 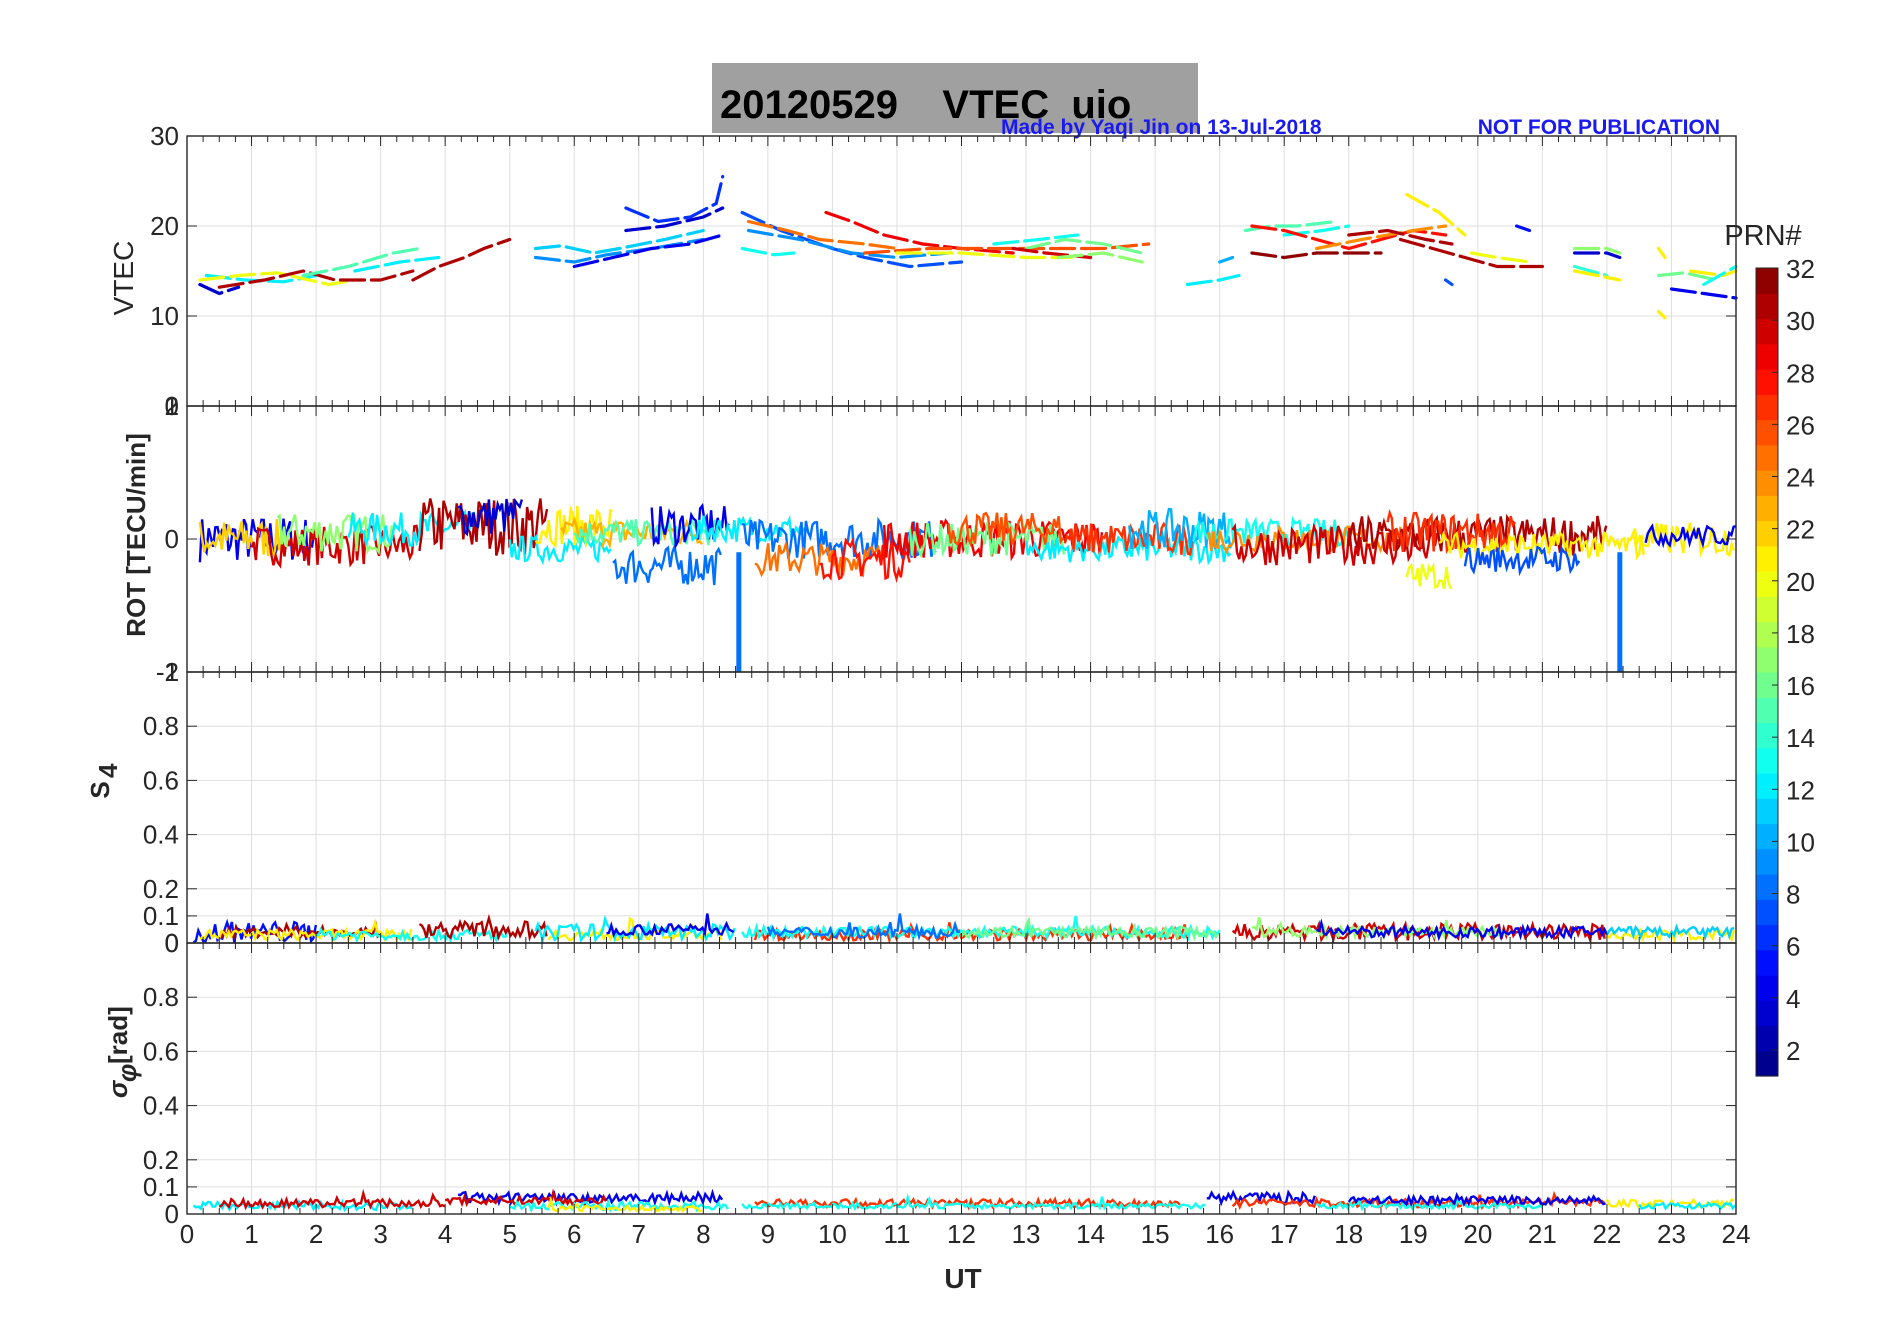 I want to click on y-tick-label: 0.4, so click(x=161, y=835).